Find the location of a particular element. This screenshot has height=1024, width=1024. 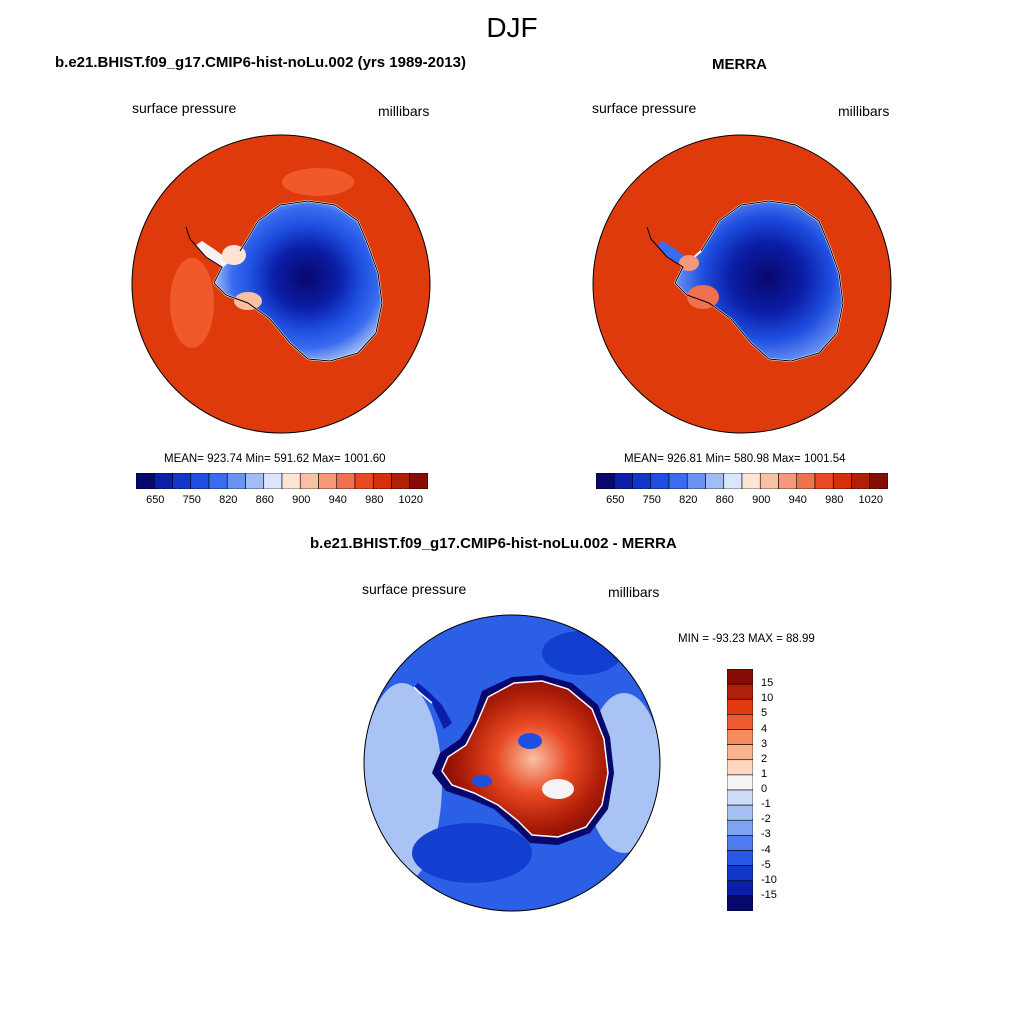

colorbar-tick-label: -10 is located at coordinates (769, 879).